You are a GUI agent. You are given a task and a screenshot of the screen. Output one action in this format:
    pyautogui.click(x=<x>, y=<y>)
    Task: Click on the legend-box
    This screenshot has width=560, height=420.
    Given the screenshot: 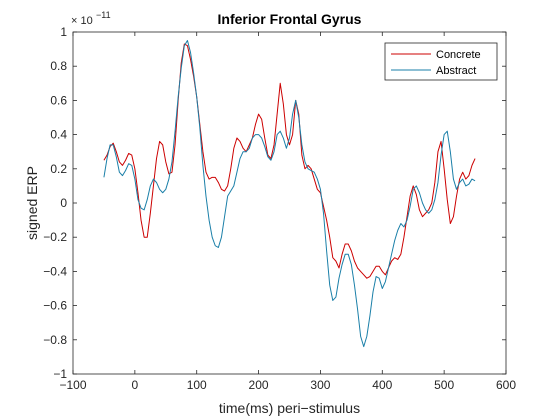 What is the action you would take?
    pyautogui.click(x=441, y=61)
    